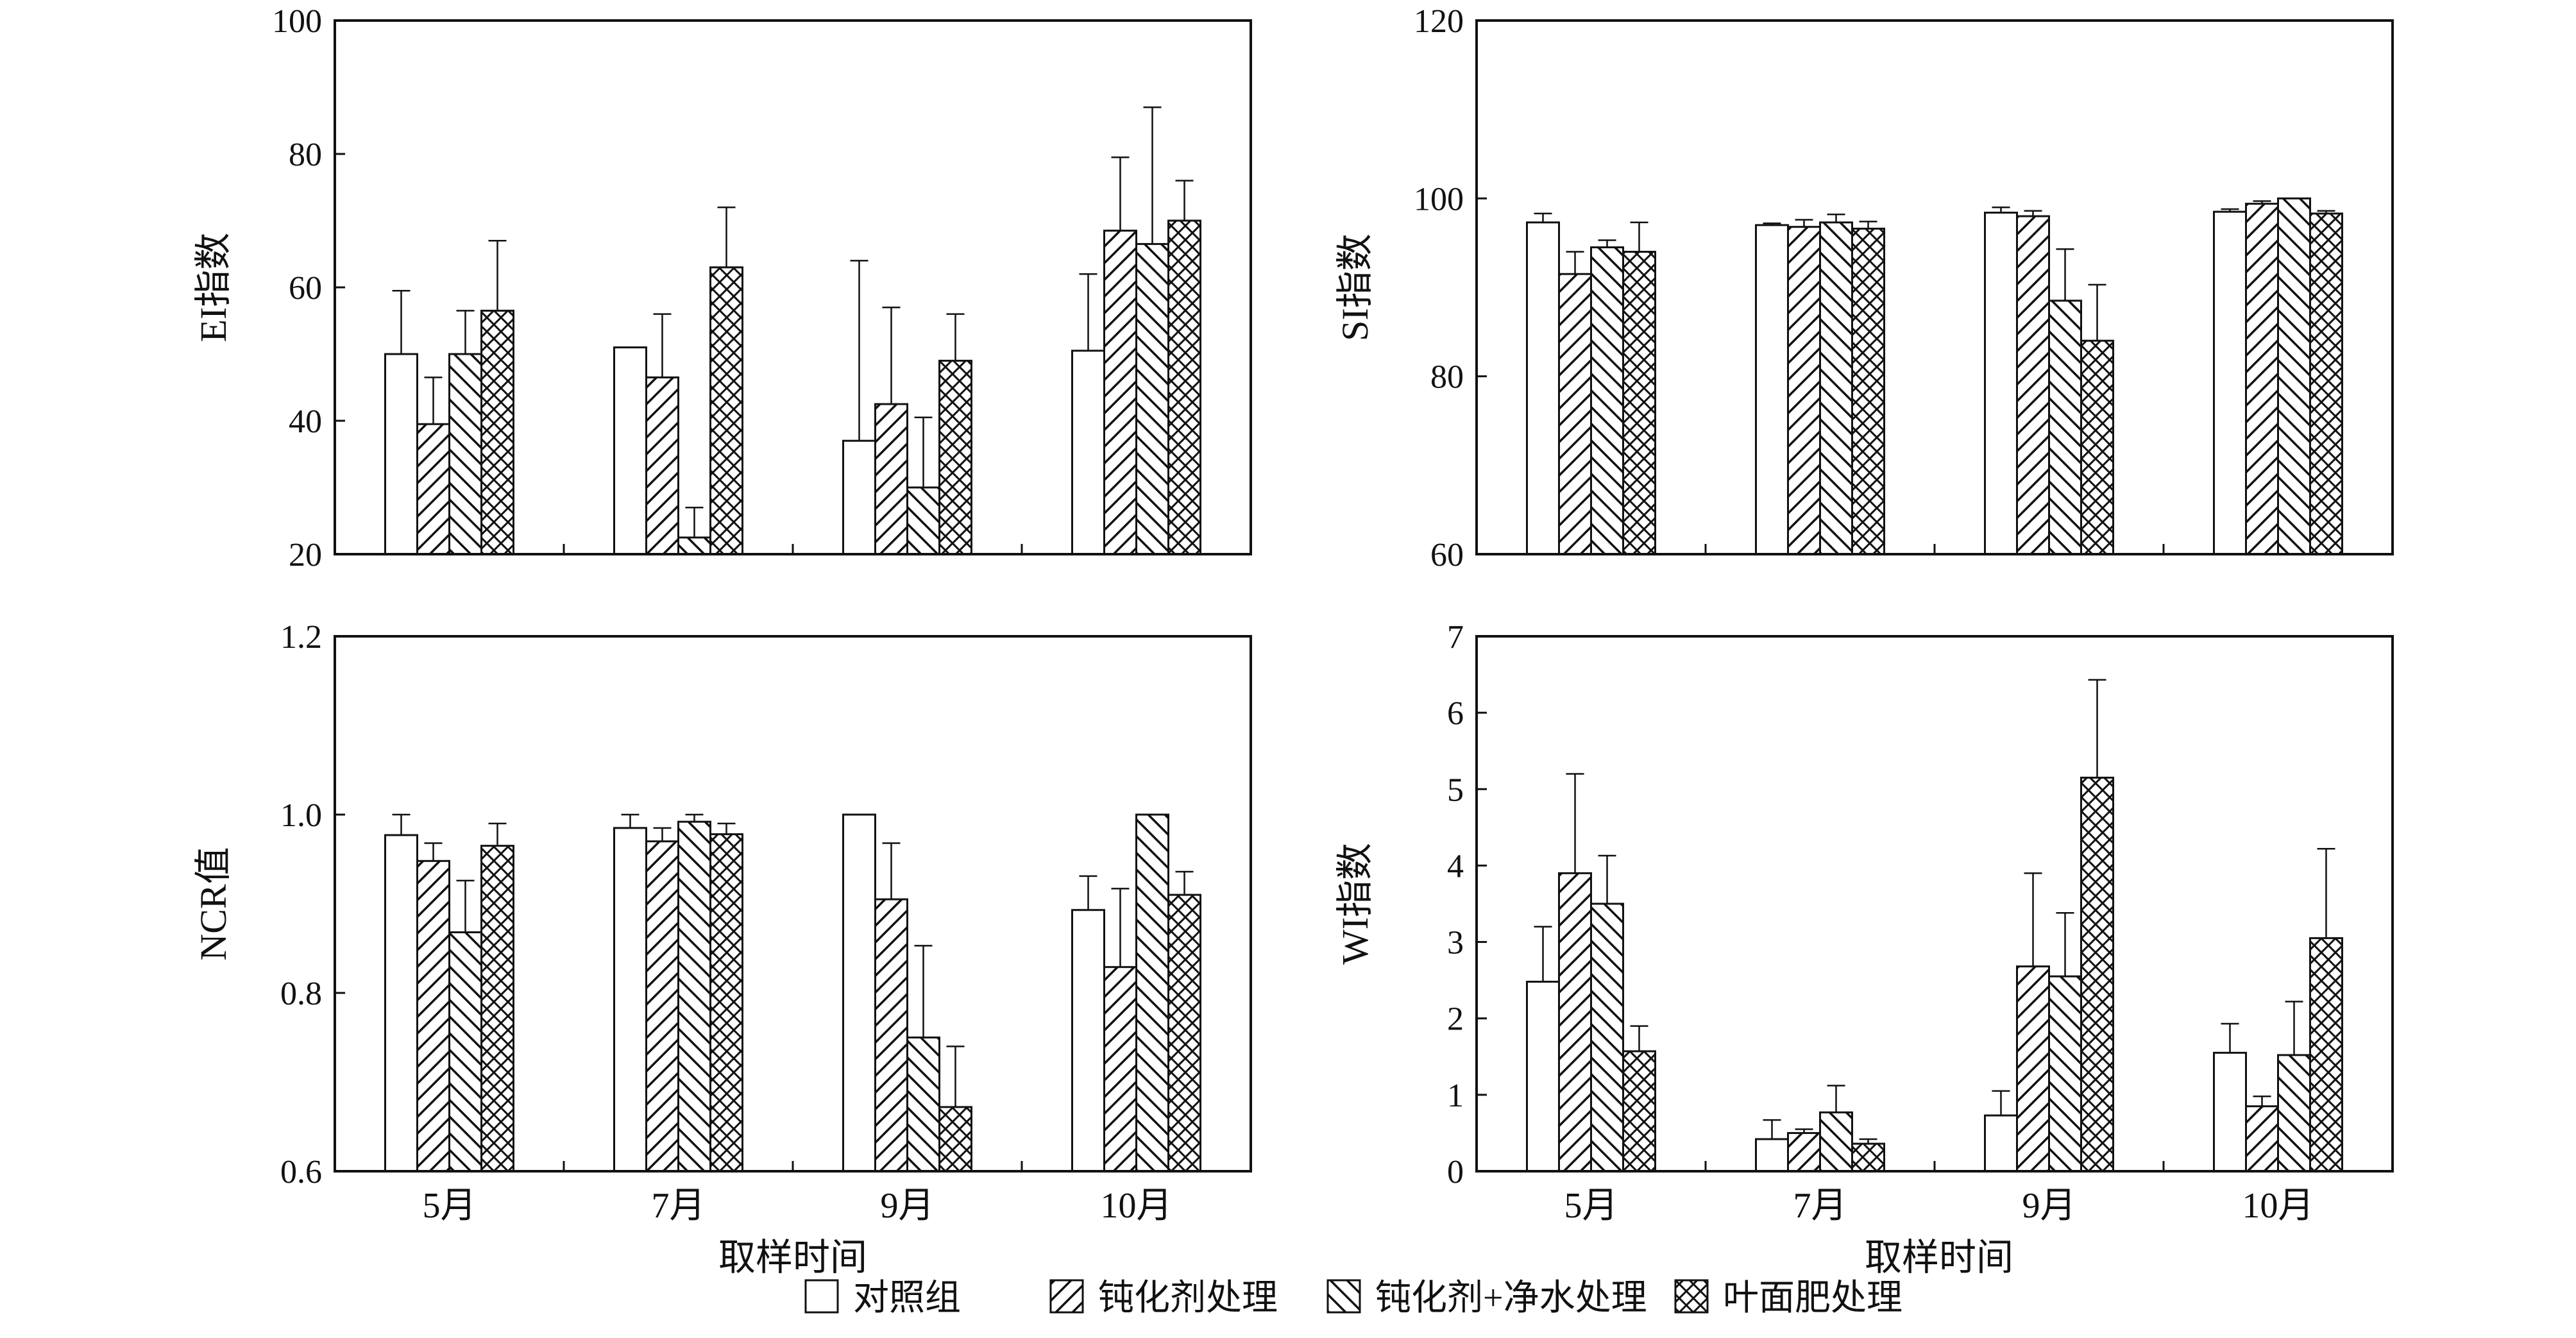 The width and height of the screenshot is (2576, 1338). Describe the element at coordinates (907, 1298) in the screenshot. I see `legend-label-0: 对照组` at that location.